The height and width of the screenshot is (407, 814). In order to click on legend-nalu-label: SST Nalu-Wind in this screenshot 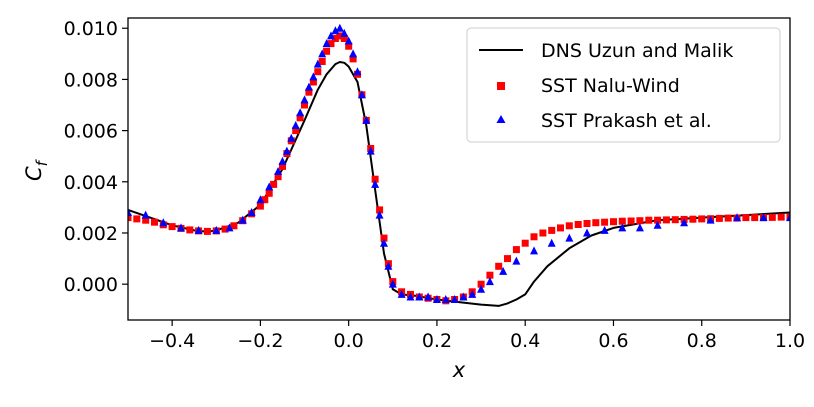, I will do `click(610, 86)`.